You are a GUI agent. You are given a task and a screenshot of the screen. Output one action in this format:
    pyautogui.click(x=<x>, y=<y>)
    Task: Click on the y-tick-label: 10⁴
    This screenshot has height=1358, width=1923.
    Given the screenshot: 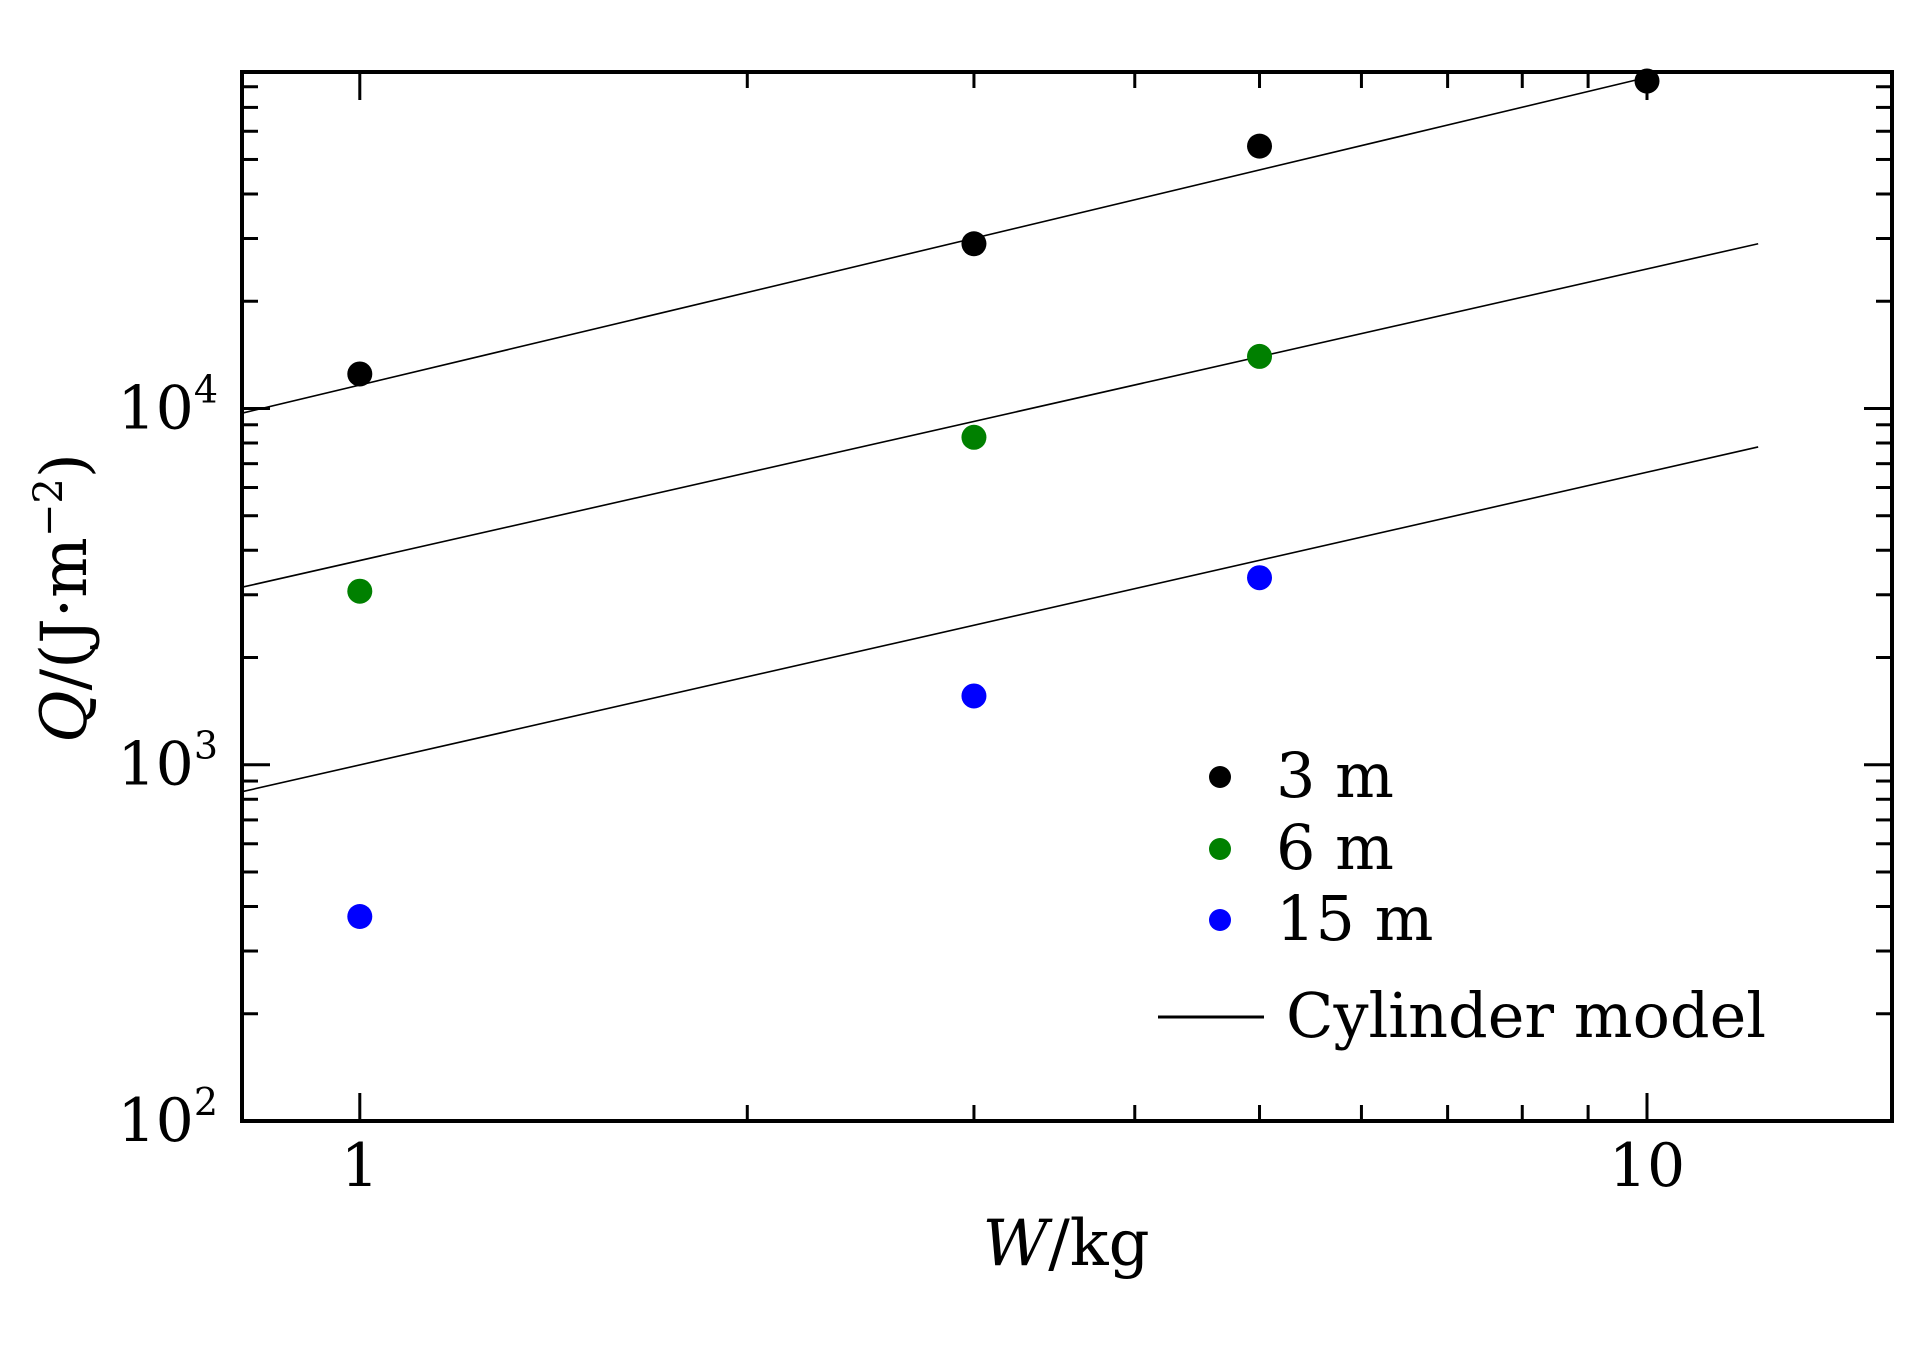 What is the action you would take?
    pyautogui.click(x=167, y=405)
    